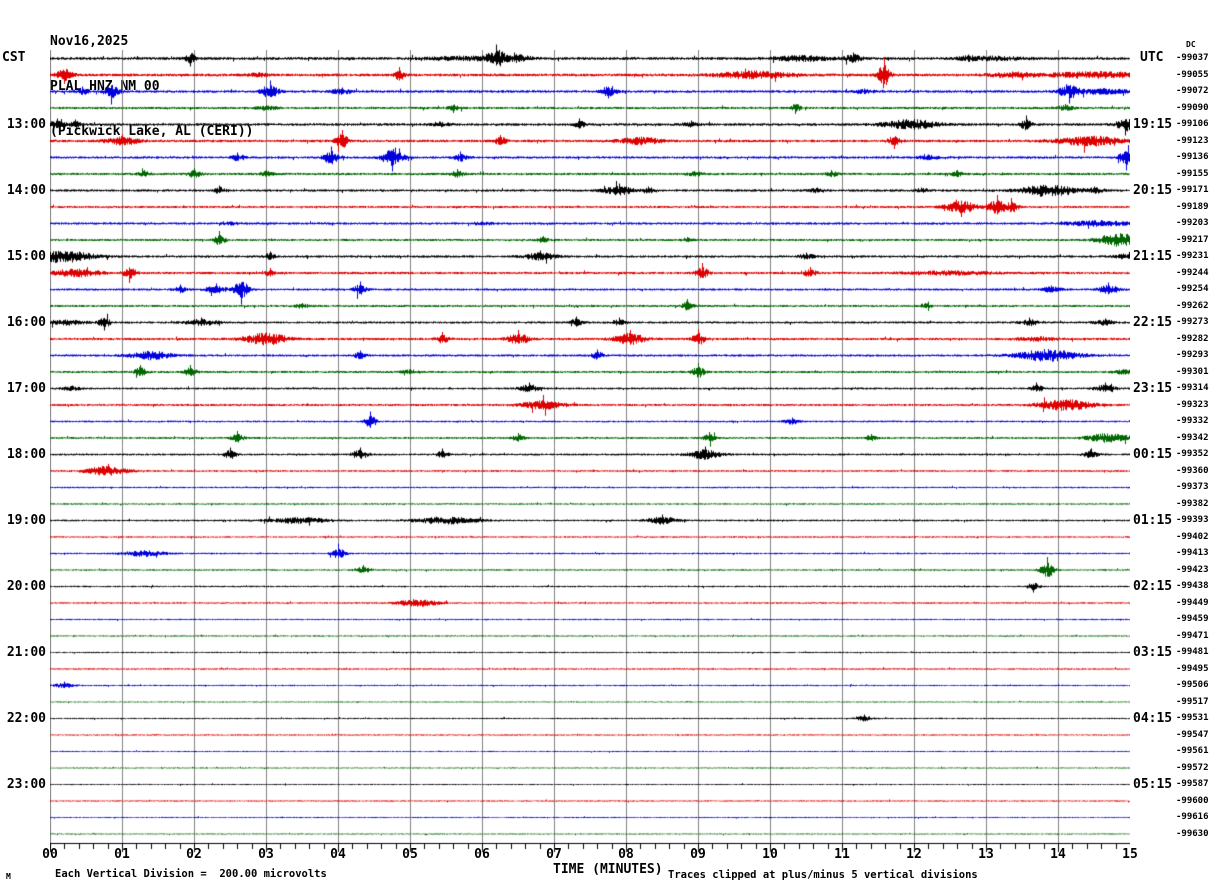  I want to click on dc-offset-value: -99123, so click(1192, 140).